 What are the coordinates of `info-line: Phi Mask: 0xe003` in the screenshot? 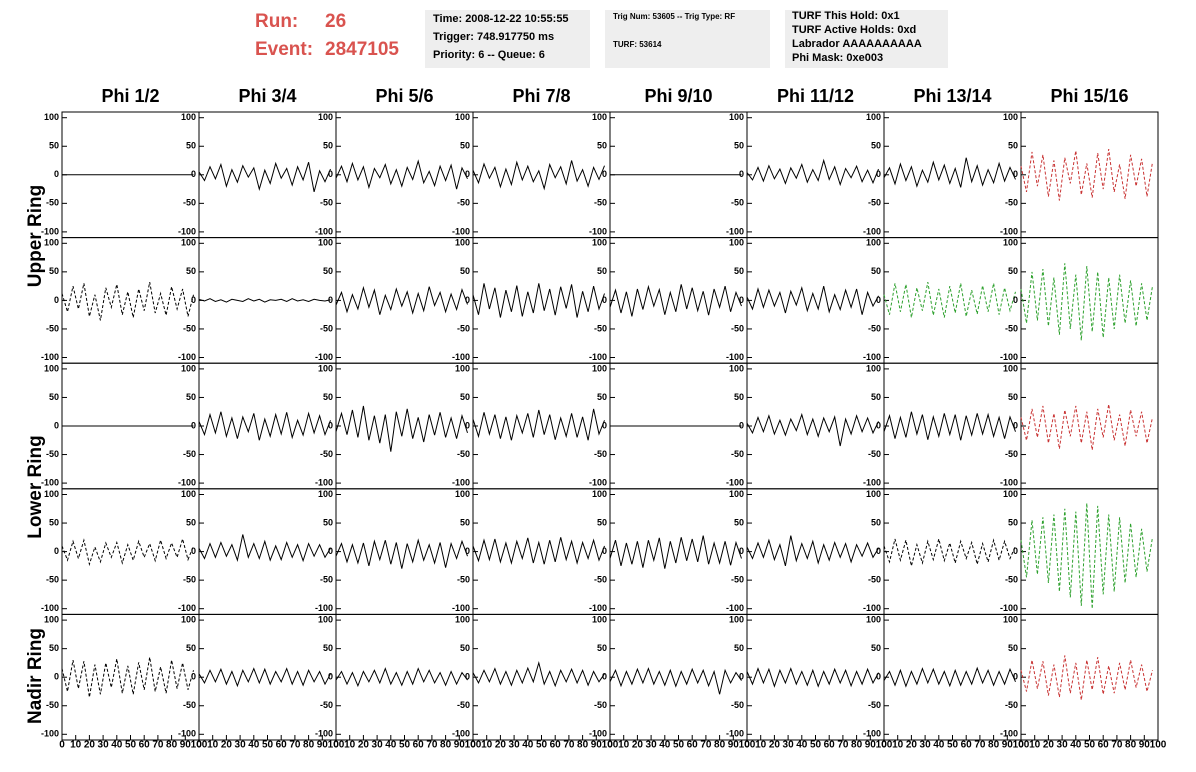 It's located at (837, 58).